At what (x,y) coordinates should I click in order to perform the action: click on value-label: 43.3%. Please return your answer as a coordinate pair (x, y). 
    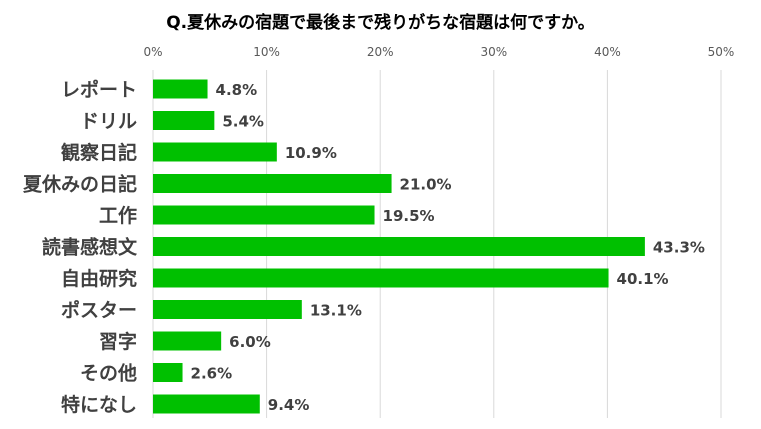
    Looking at the image, I should click on (679, 248).